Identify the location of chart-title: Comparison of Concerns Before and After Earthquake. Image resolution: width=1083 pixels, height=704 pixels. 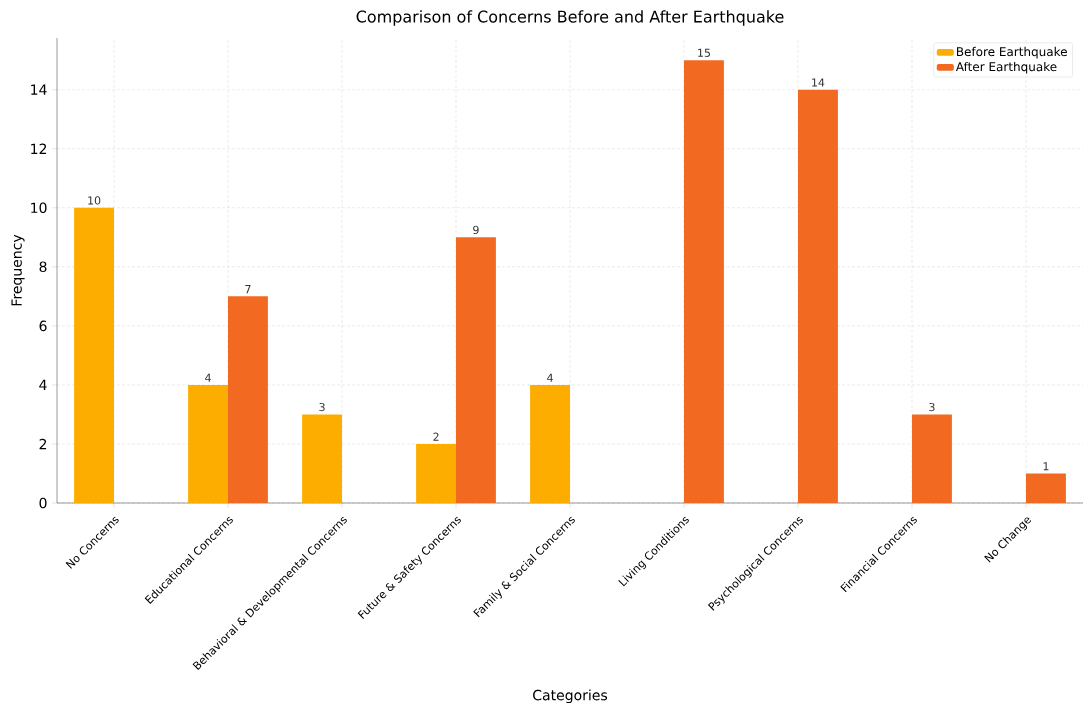
(570, 18).